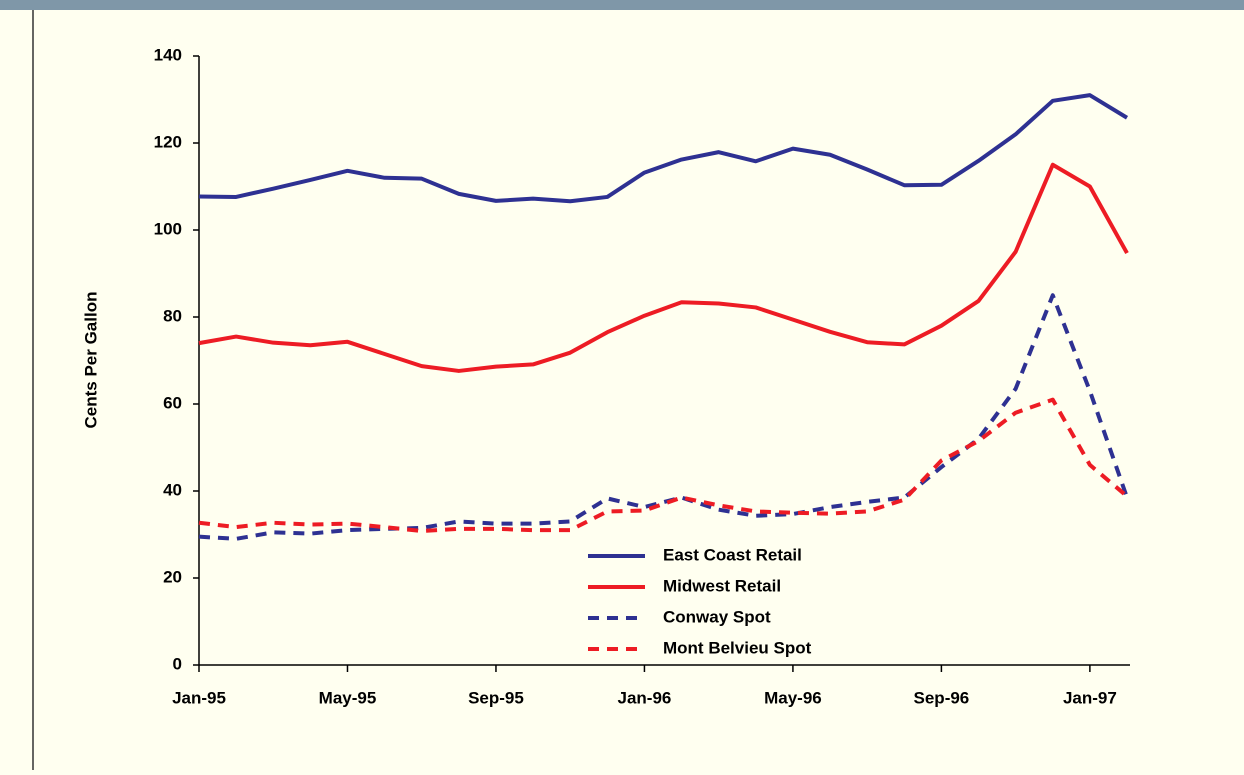  Describe the element at coordinates (172, 315) in the screenshot. I see `y-tick-label: 80` at that location.